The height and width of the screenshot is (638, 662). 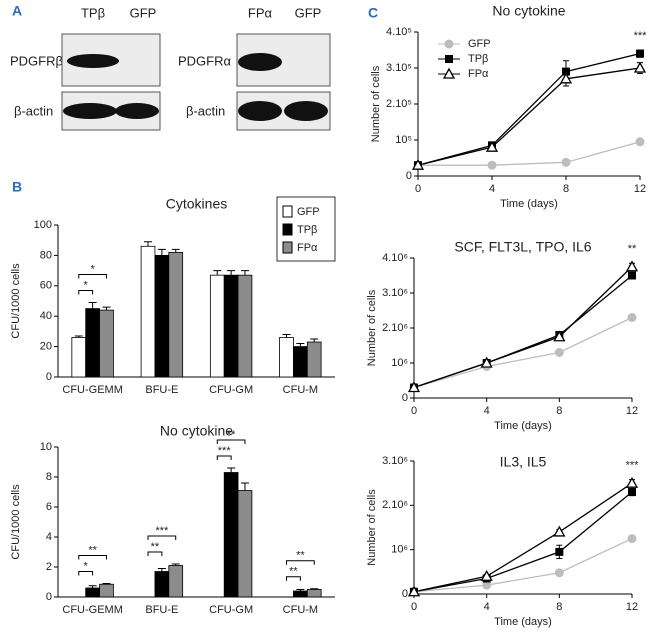 What do you see at coordinates (566, 189) in the screenshot?
I see `x-tick-label: 8` at bounding box center [566, 189].